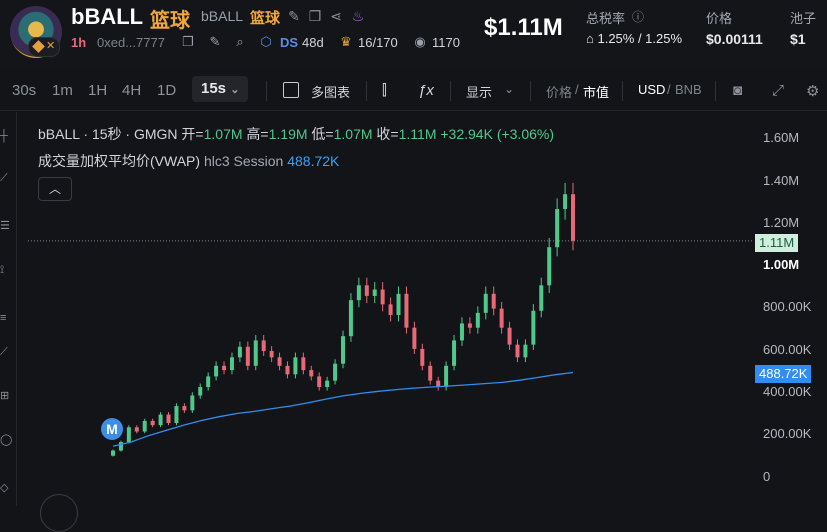 The width and height of the screenshot is (827, 532). I want to click on toggle-price: 价格, so click(559, 92).